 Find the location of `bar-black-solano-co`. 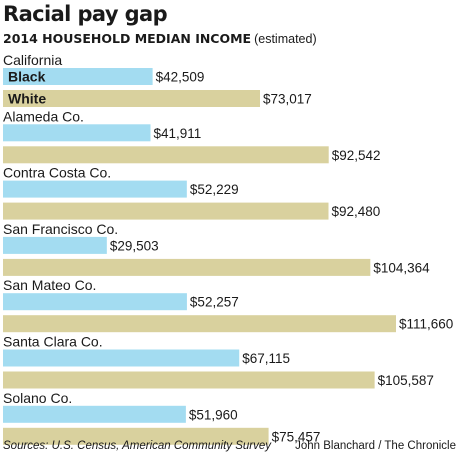

bar-black-solano-co is located at coordinates (94, 414).